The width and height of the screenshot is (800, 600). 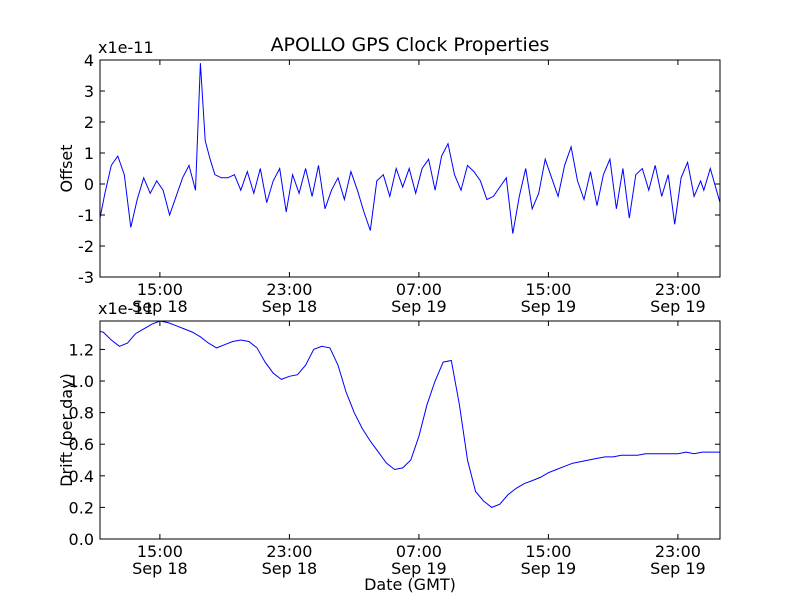 I want to click on y-tick-label: 1, so click(x=89, y=153).